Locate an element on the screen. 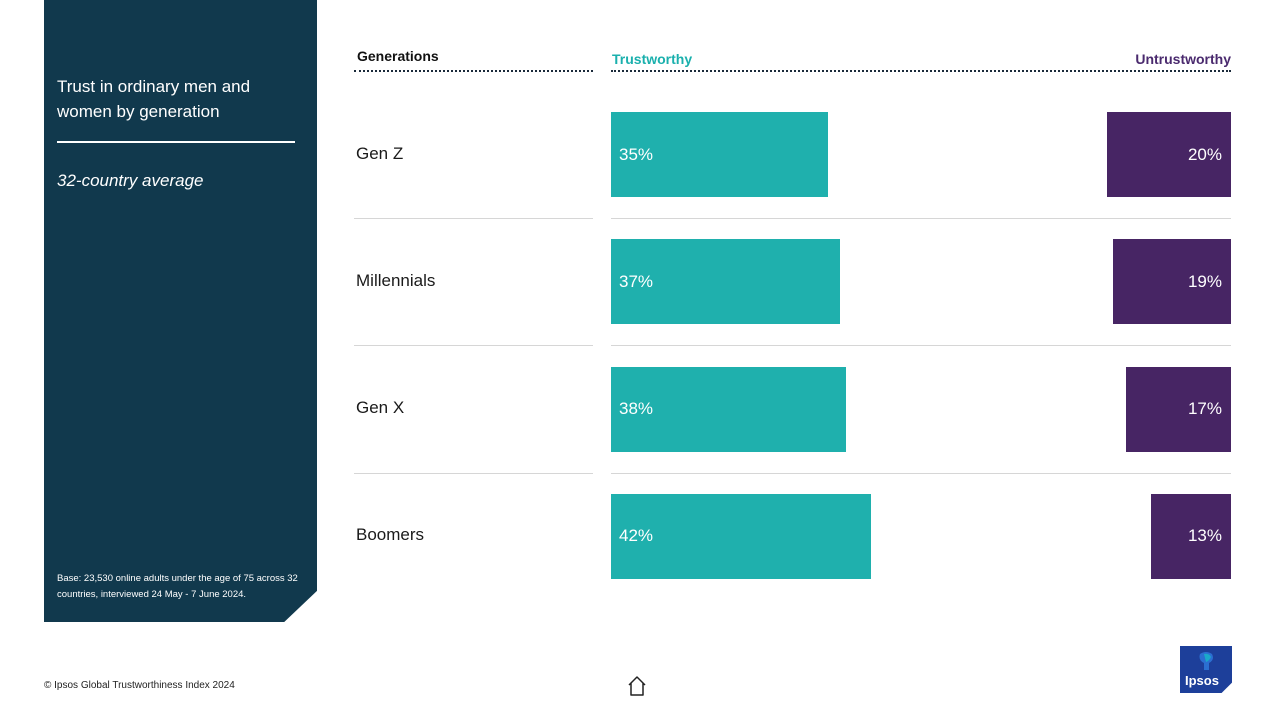 Image resolution: width=1276 pixels, height=717 pixels. data-label-untrustworthy-gen-z: 20% is located at coordinates (1204, 154).